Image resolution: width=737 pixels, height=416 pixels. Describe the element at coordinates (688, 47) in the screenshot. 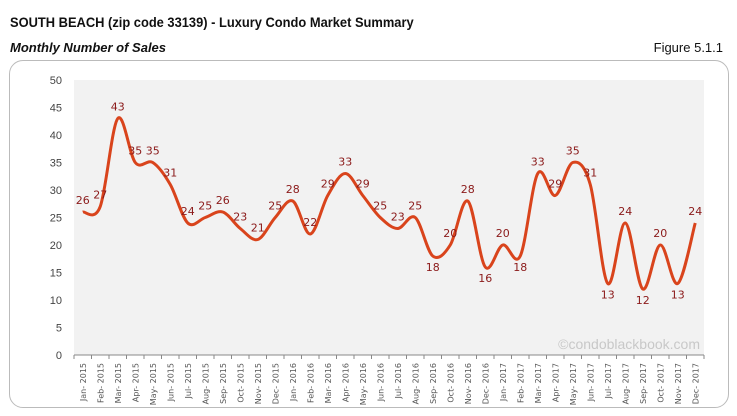

I see `figure-number: Figure 5.1.1` at that location.